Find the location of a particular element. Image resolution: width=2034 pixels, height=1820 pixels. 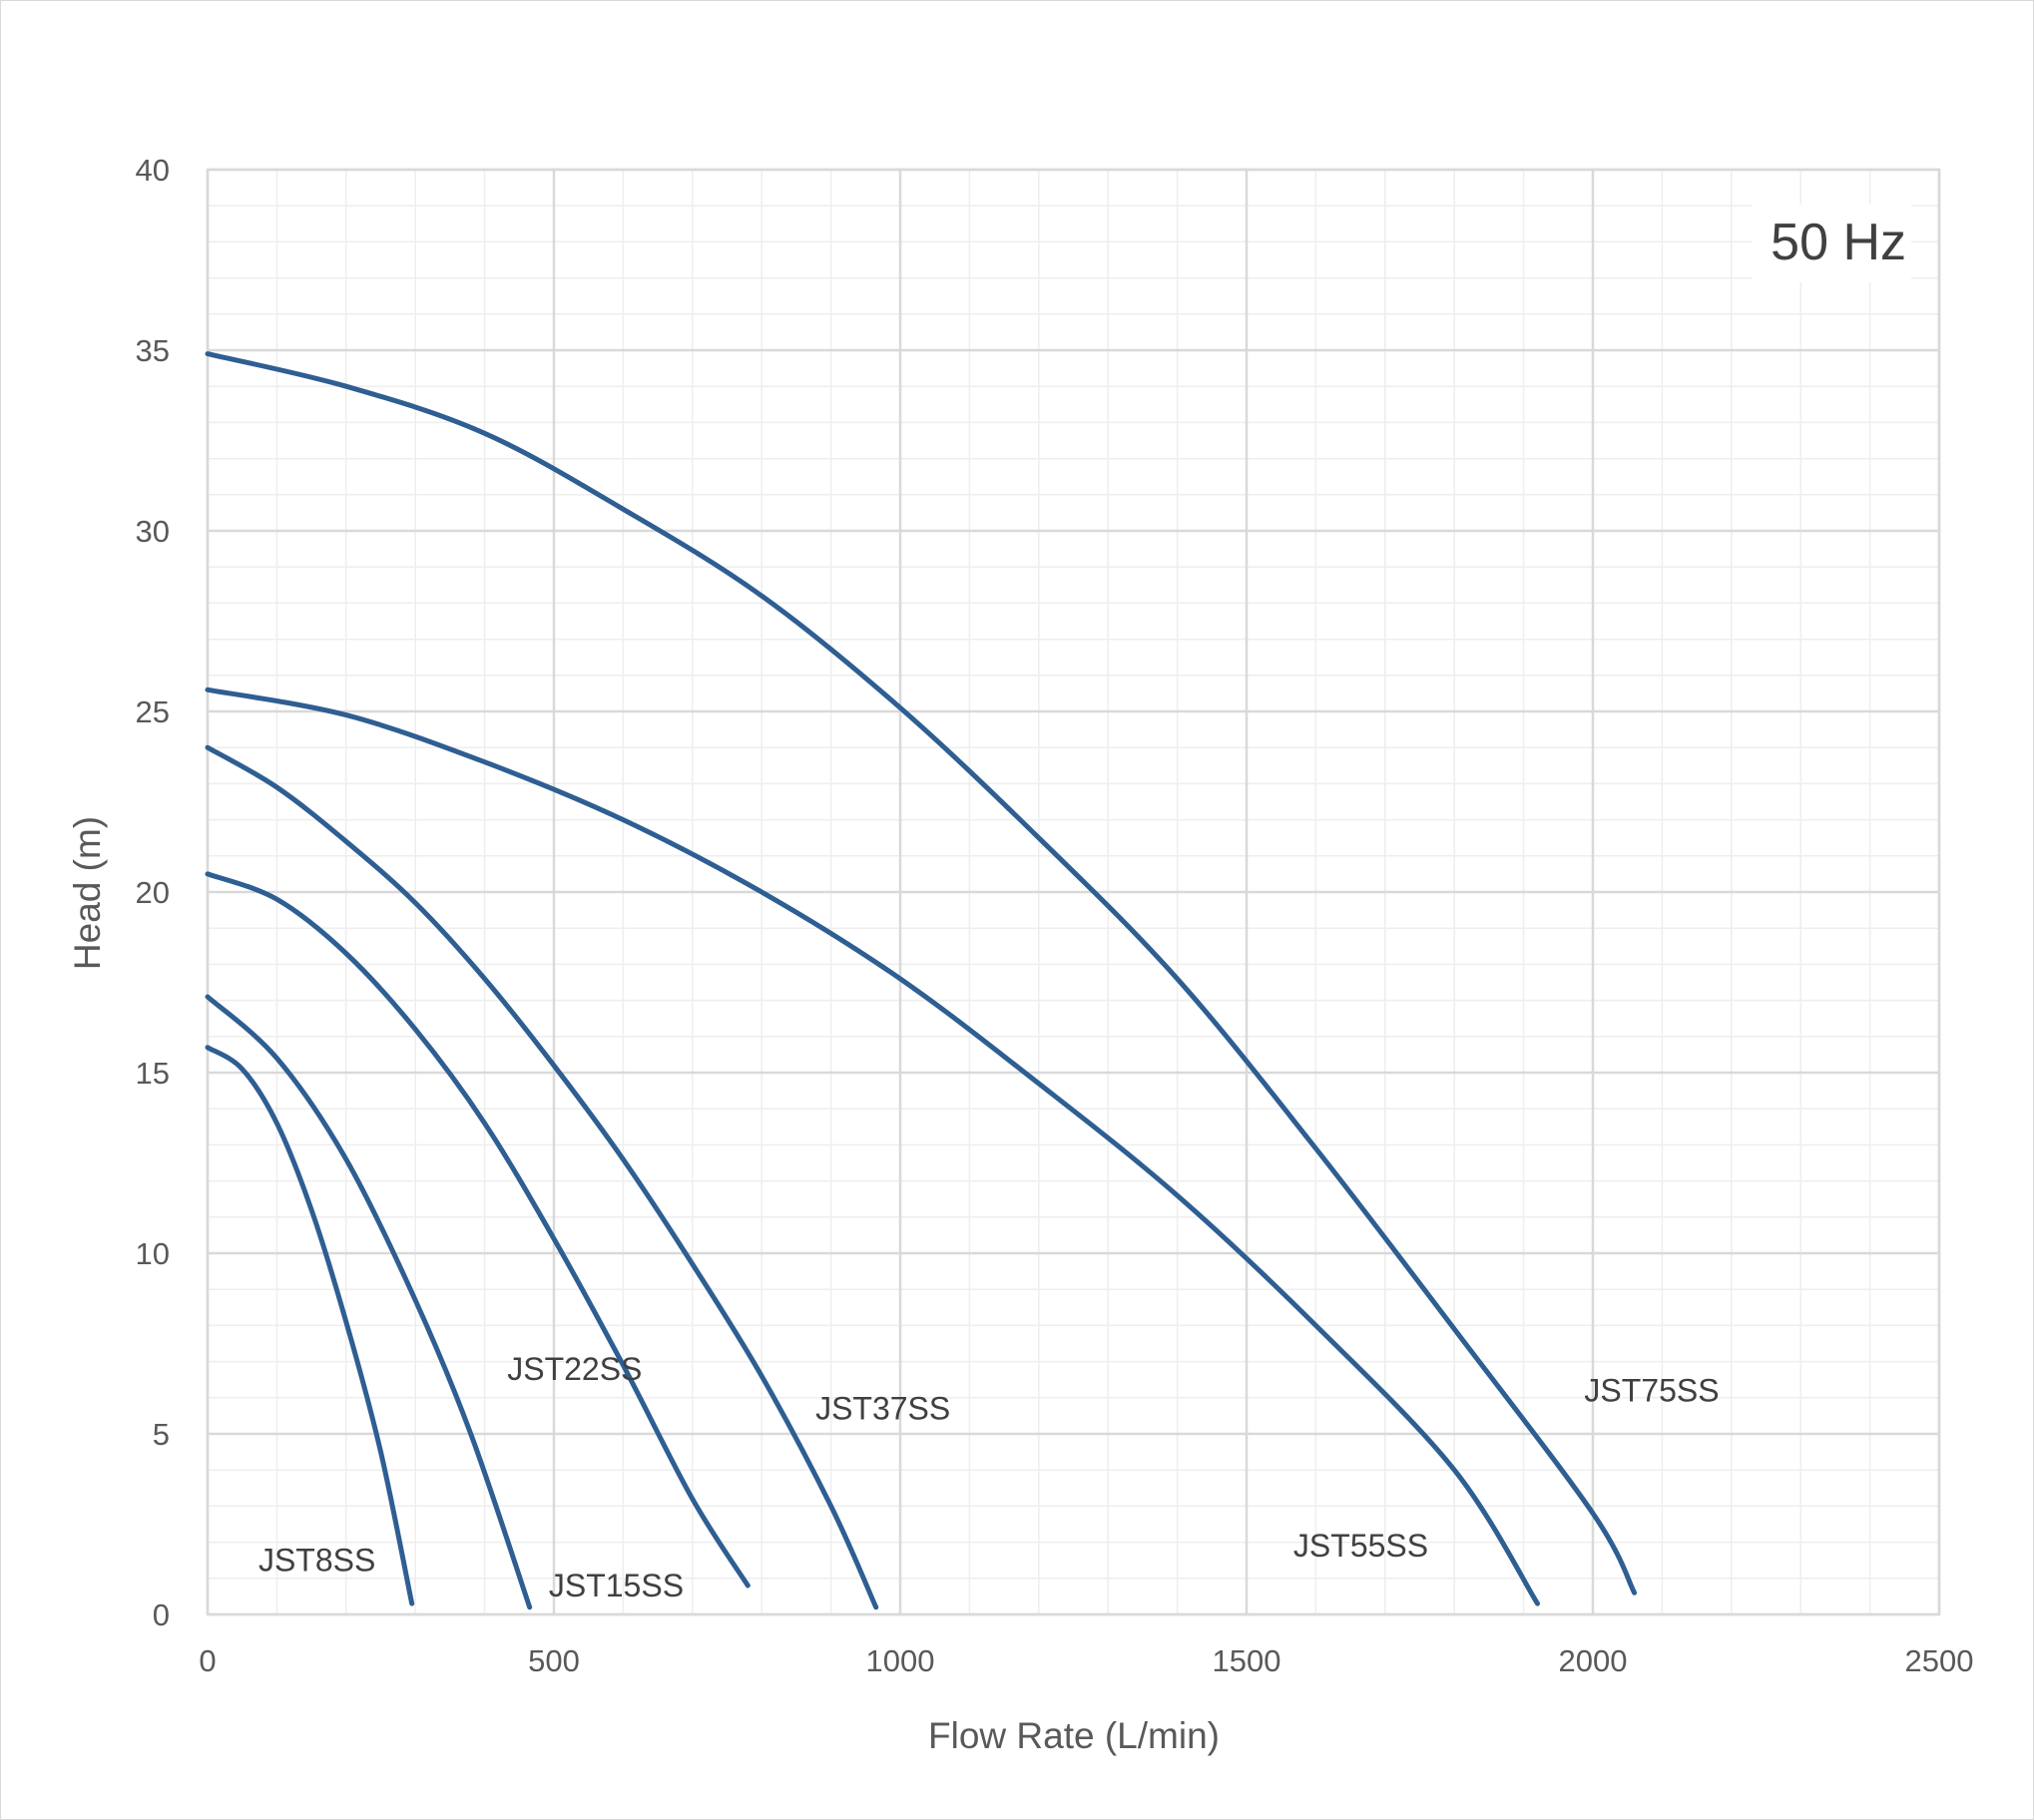

y-tick-label: 0 is located at coordinates (161, 1614).